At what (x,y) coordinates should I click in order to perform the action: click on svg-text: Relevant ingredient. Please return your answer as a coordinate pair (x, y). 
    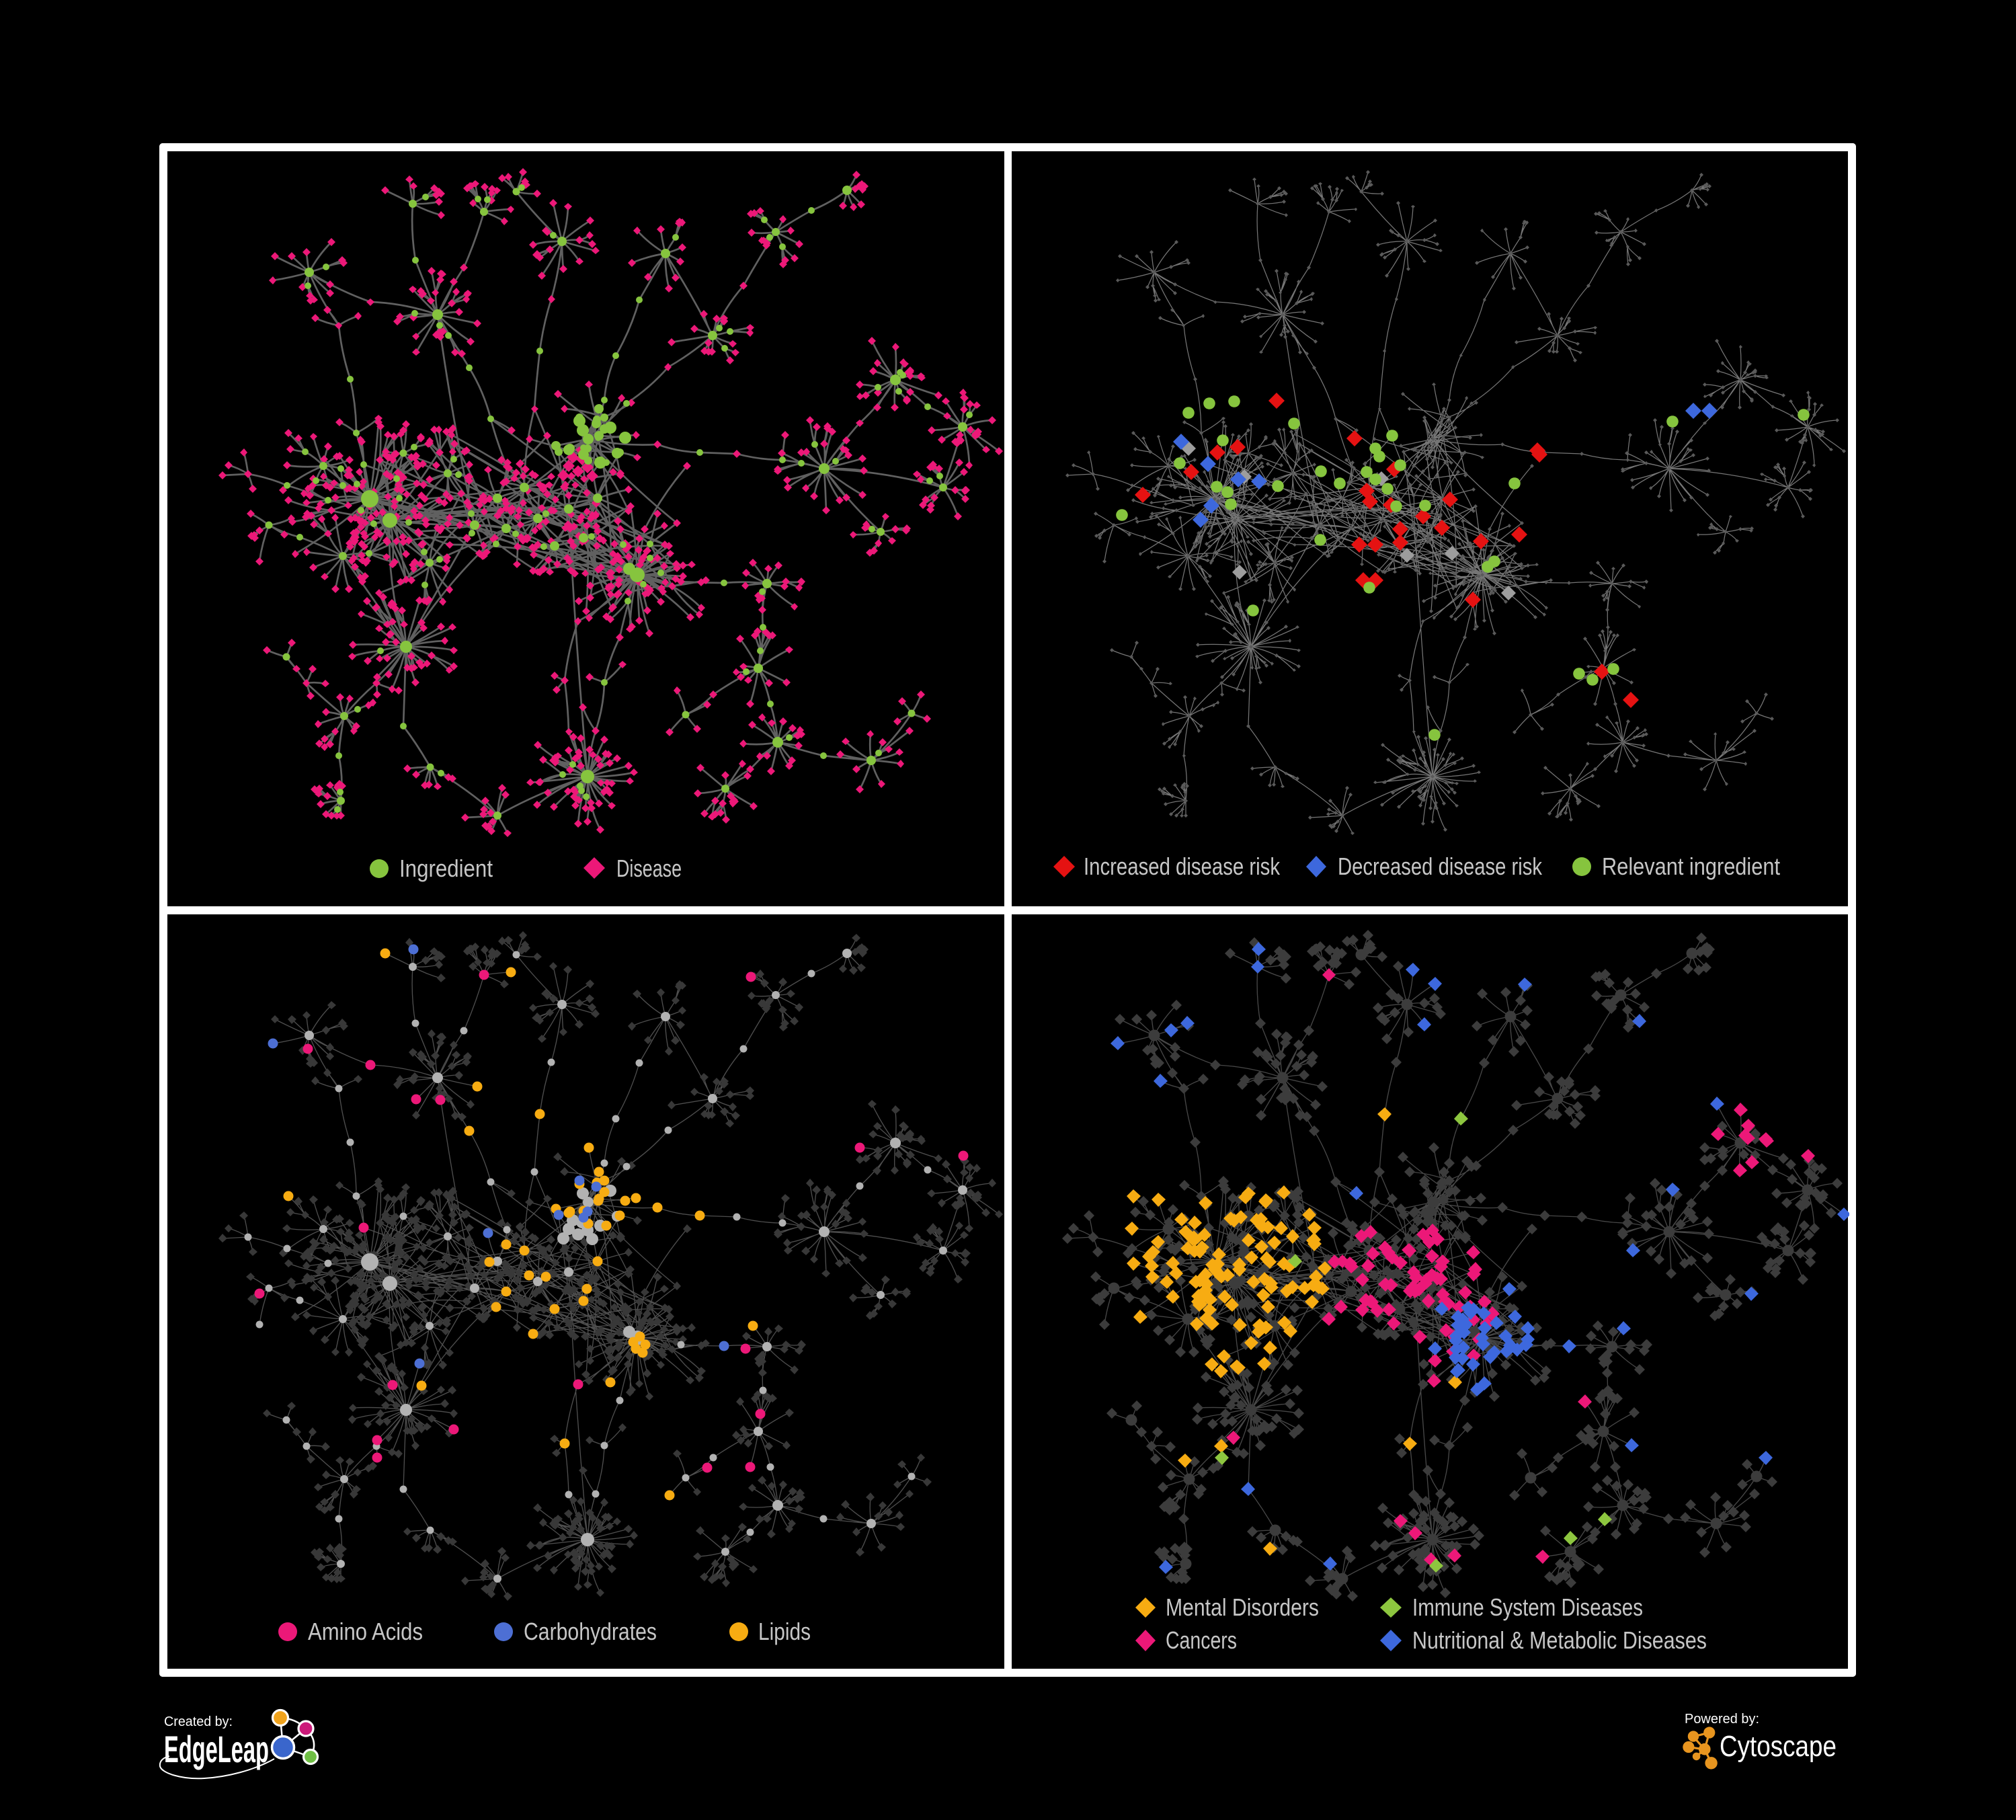
    Looking at the image, I should click on (1691, 866).